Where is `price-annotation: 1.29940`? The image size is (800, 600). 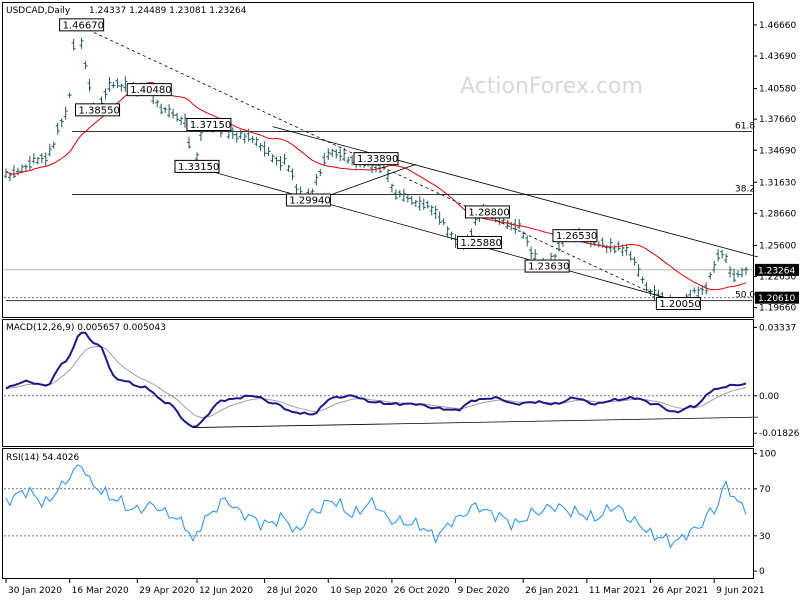
price-annotation: 1.29940 is located at coordinates (308, 200).